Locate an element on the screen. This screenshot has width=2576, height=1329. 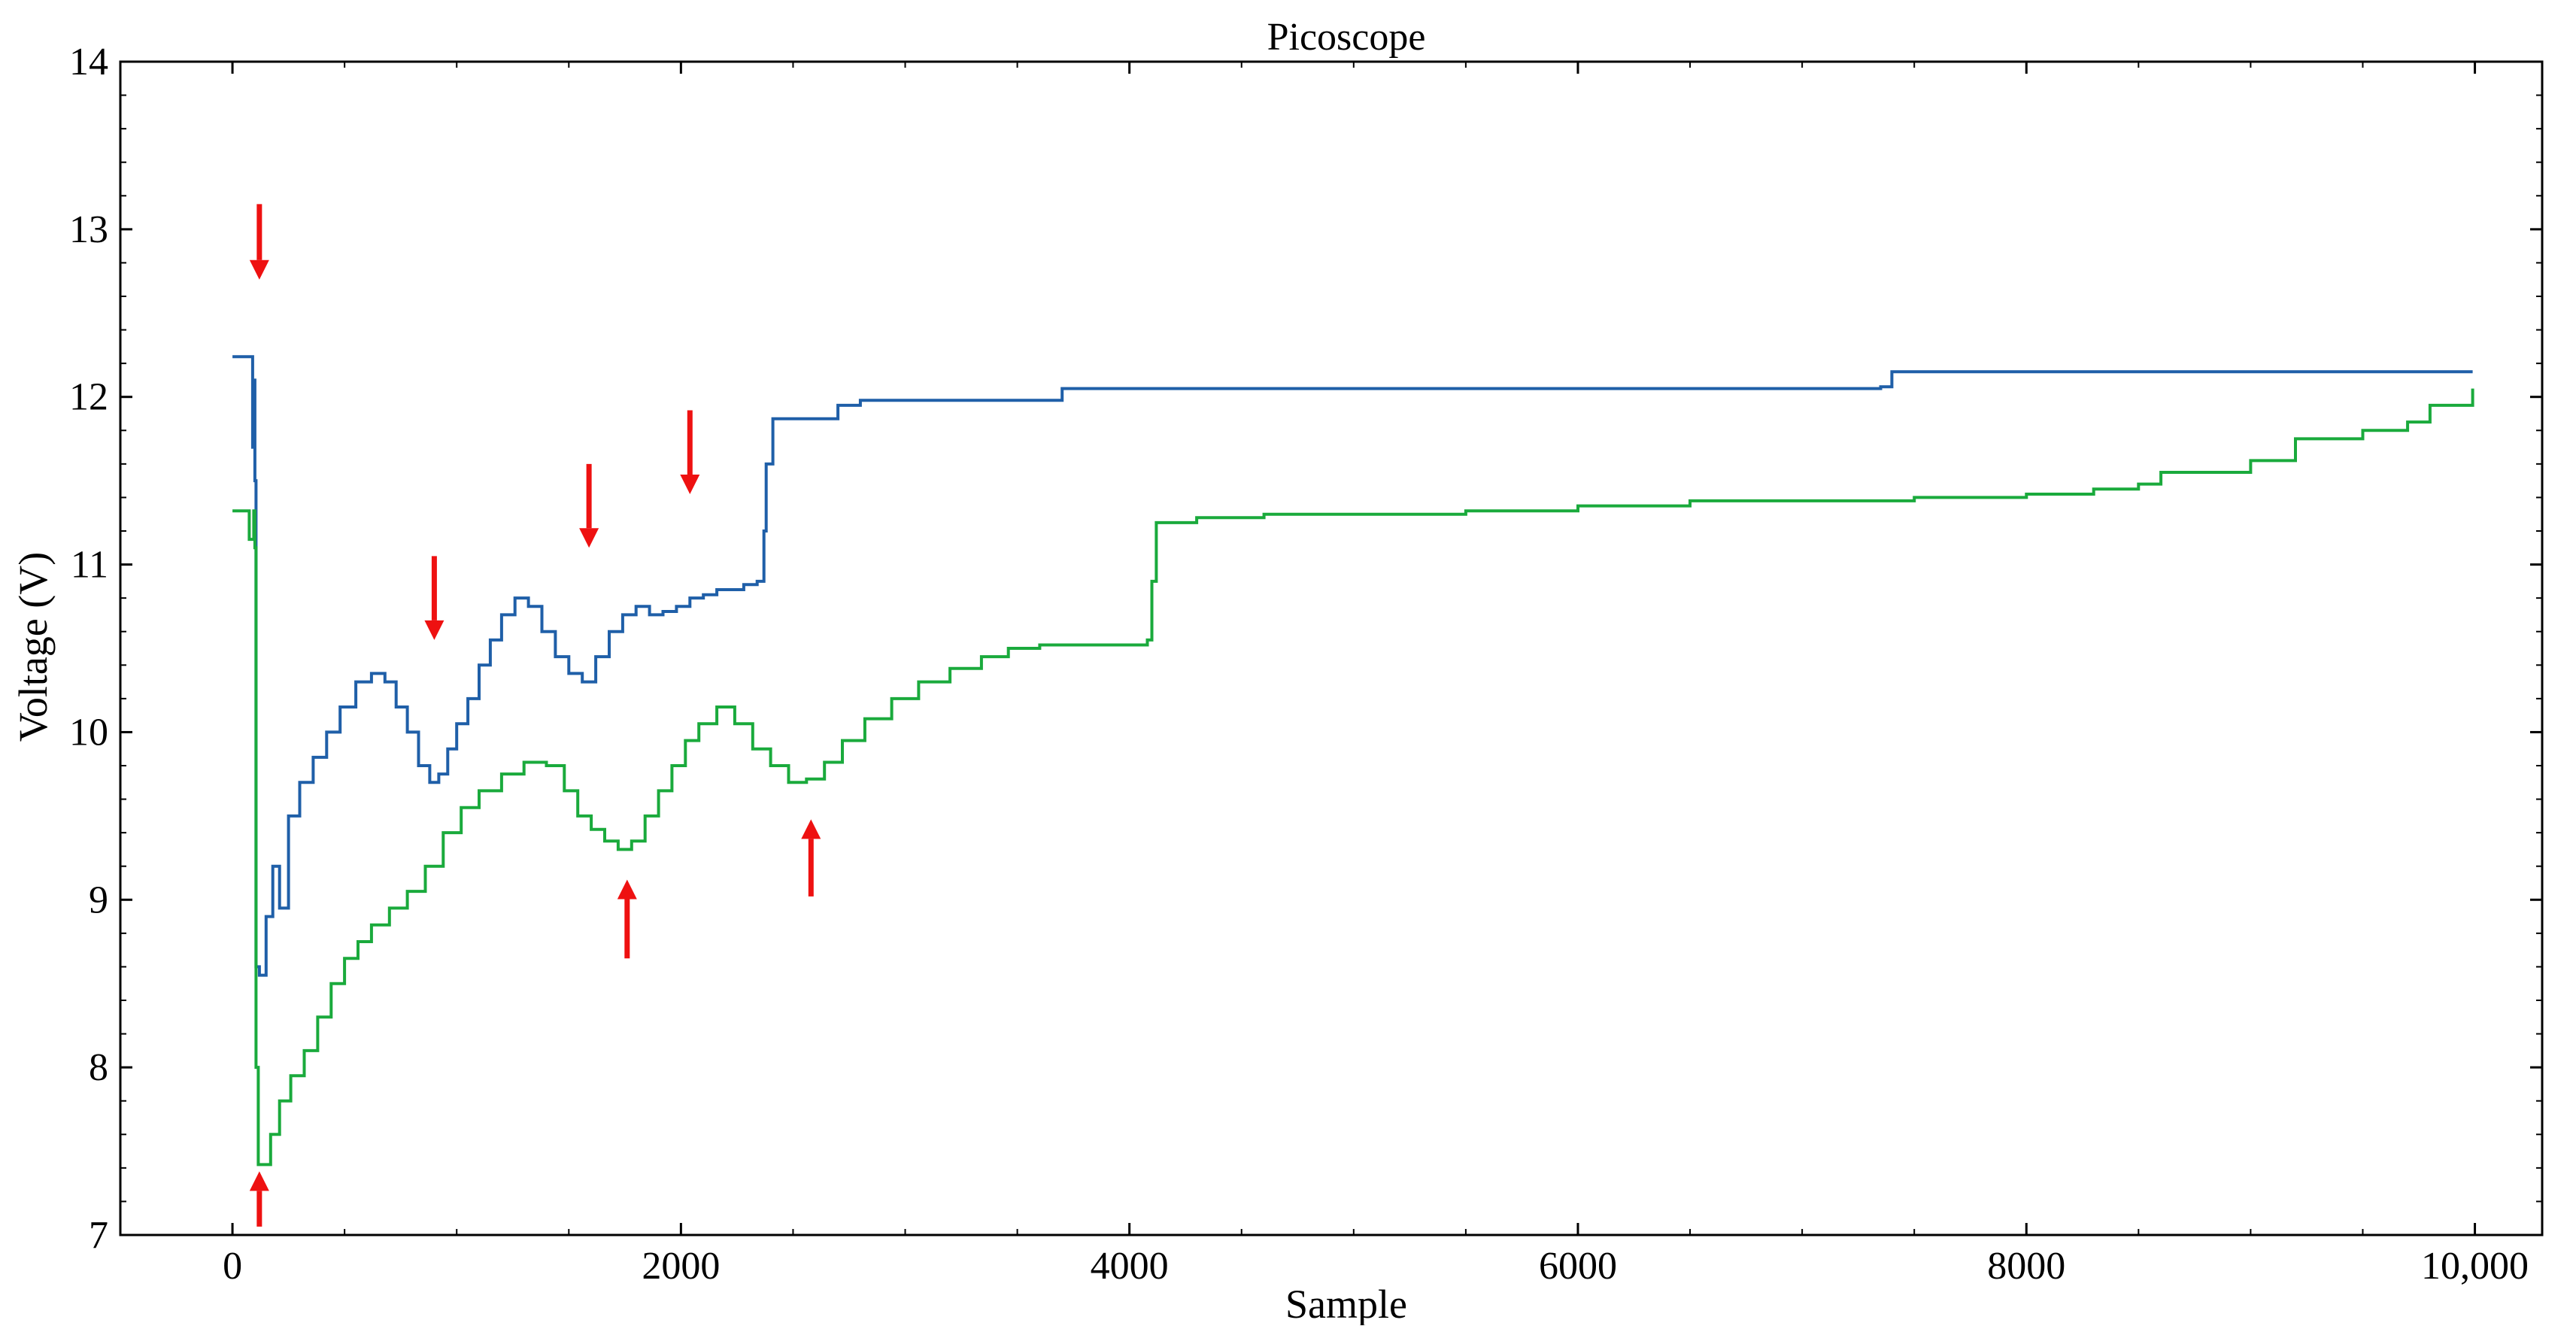
y-tick-label: 8 is located at coordinates (98, 1067).